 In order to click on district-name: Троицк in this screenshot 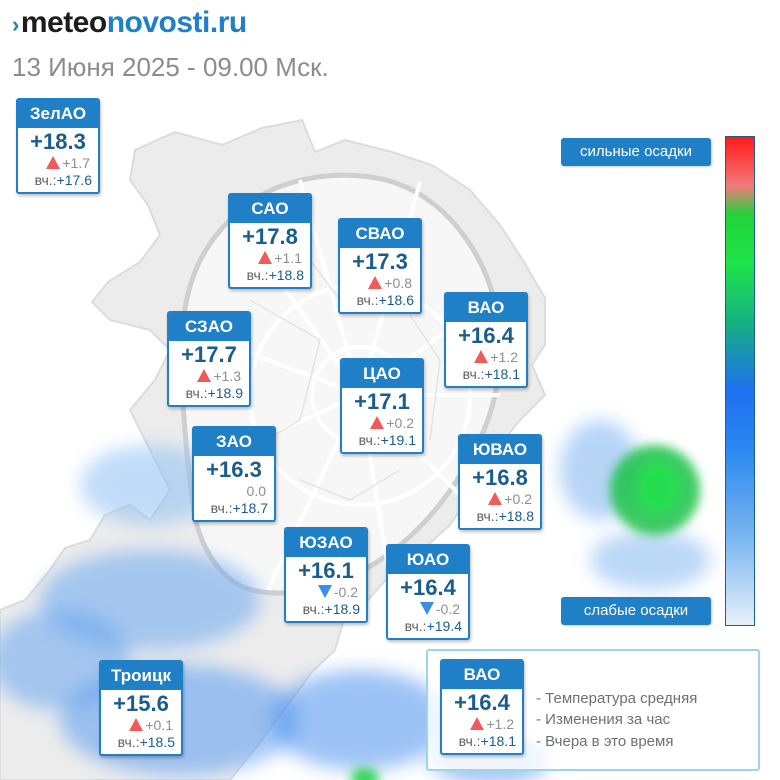, I will do `click(141, 676)`.